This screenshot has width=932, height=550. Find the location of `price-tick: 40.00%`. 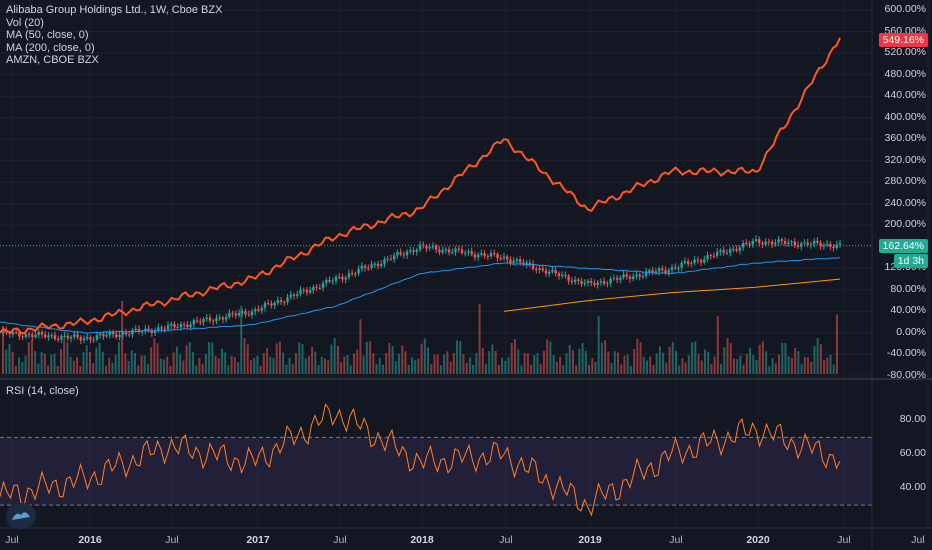

price-tick: 40.00% is located at coordinates (908, 310).